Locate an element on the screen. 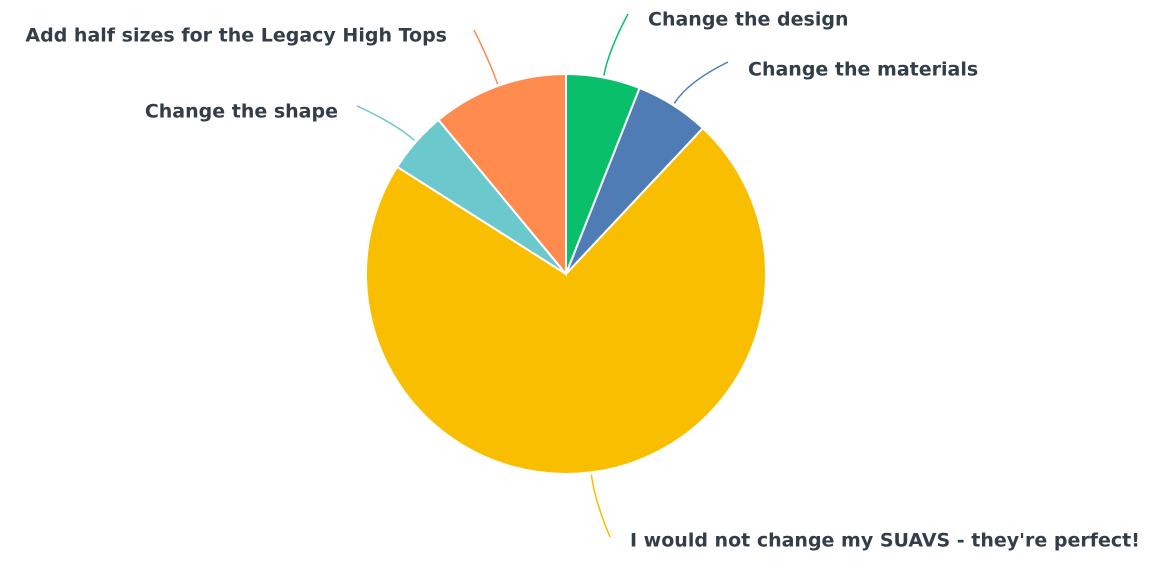 Image resolution: width=1154 pixels, height=574 pixels. pie-slice is located at coordinates (502, 174).